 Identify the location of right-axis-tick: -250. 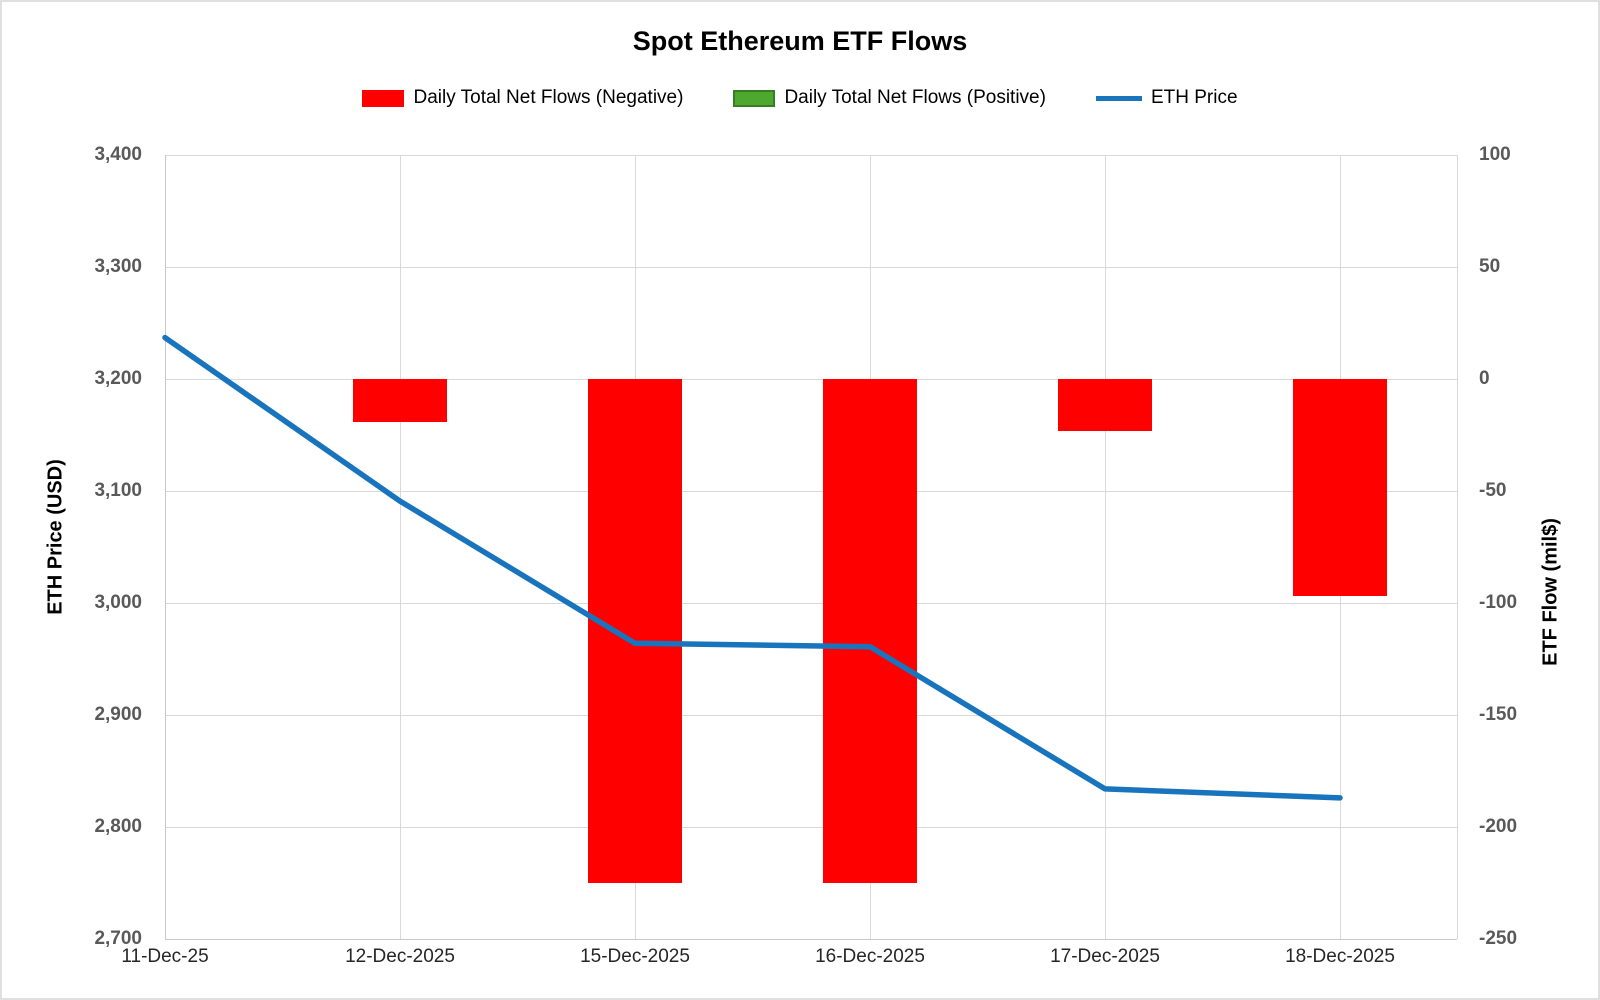
(1498, 938).